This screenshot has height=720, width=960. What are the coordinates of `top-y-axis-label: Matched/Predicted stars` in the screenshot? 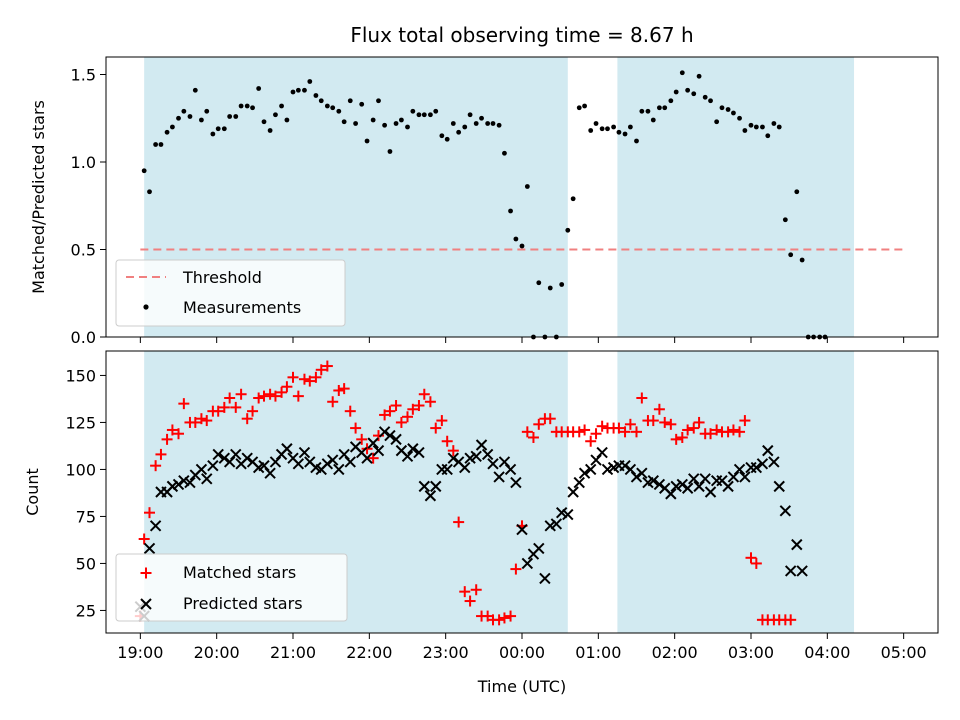 It's located at (38, 197).